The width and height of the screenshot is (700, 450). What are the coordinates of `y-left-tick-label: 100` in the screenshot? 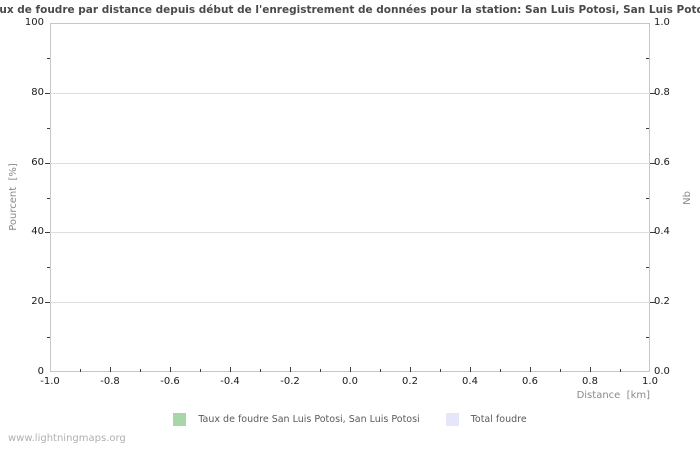 It's located at (34, 22).